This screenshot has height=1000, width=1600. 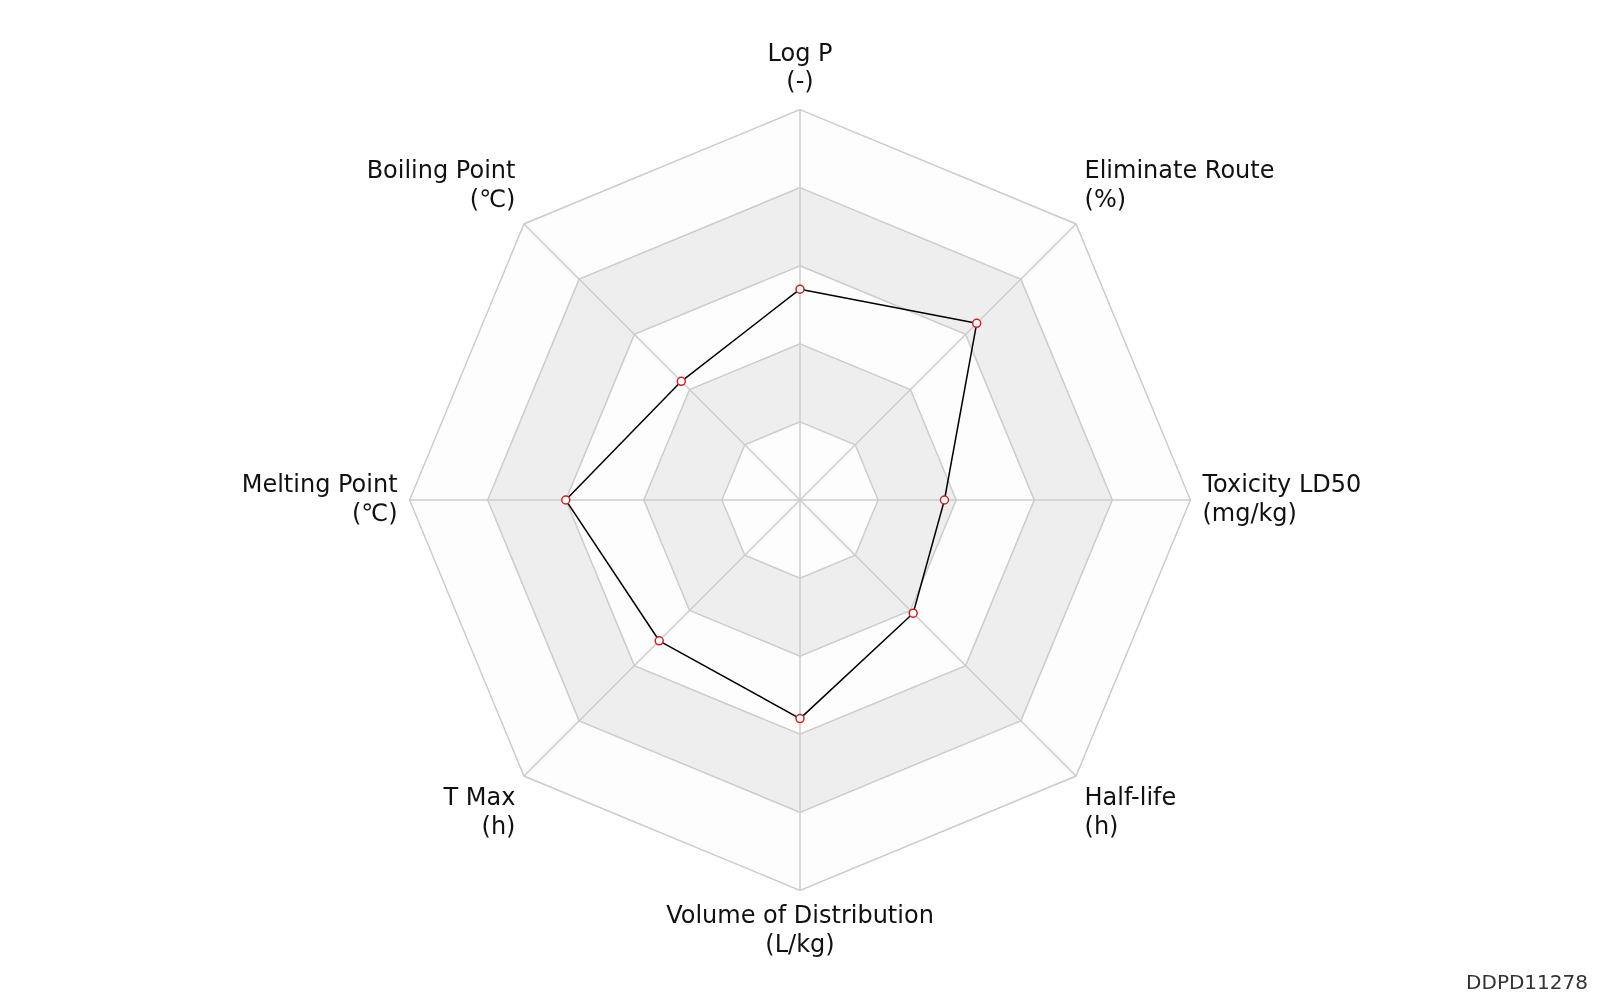 I want to click on spoke-label: Boiling Point (℃), so click(x=441, y=185).